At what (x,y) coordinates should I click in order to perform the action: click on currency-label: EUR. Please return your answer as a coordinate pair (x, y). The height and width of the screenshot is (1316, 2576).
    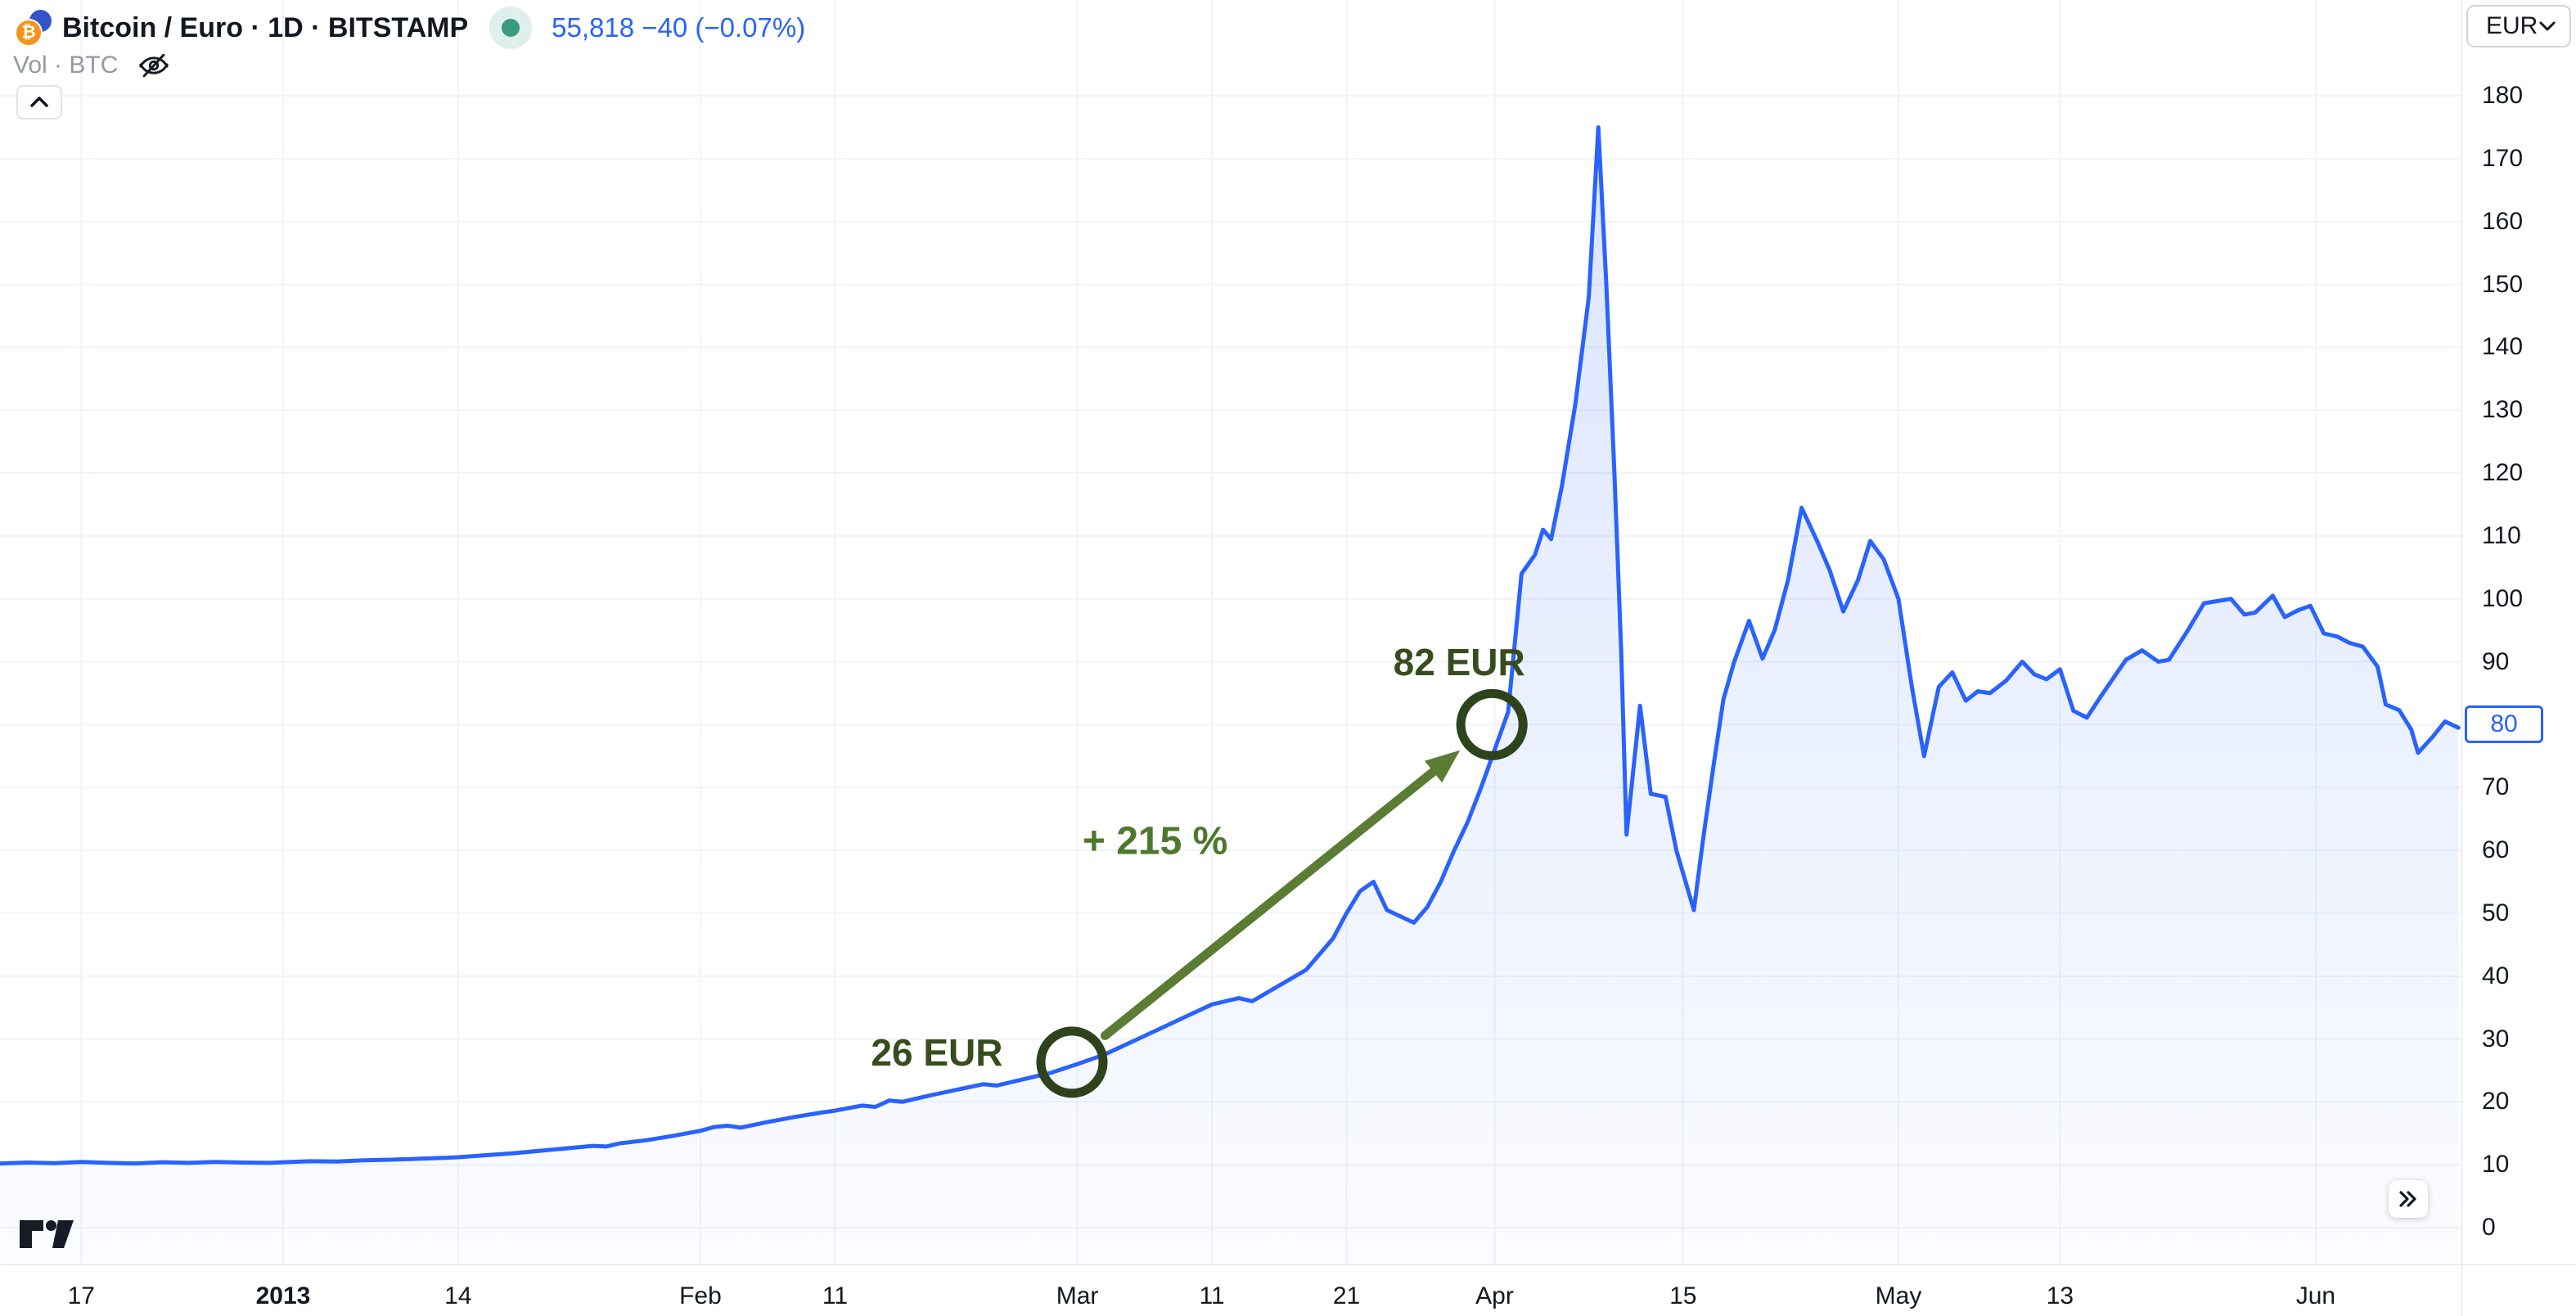
    Looking at the image, I should click on (2512, 25).